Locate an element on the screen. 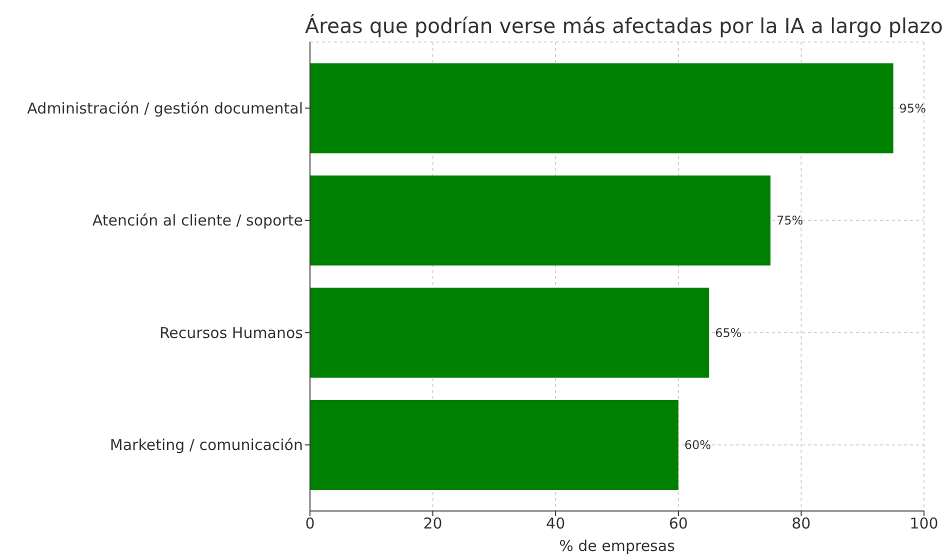  data-label: 95% is located at coordinates (912, 108).